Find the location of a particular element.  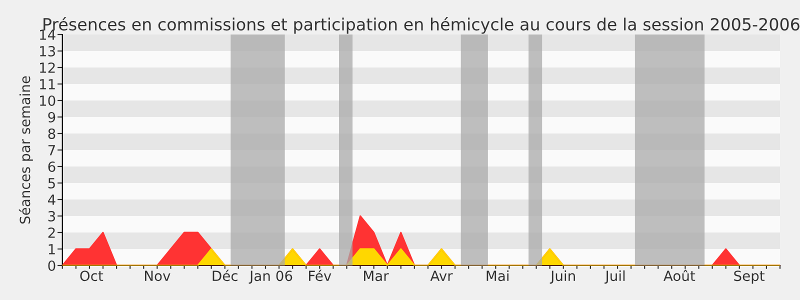

y-tick-label: 1 is located at coordinates (51, 249).